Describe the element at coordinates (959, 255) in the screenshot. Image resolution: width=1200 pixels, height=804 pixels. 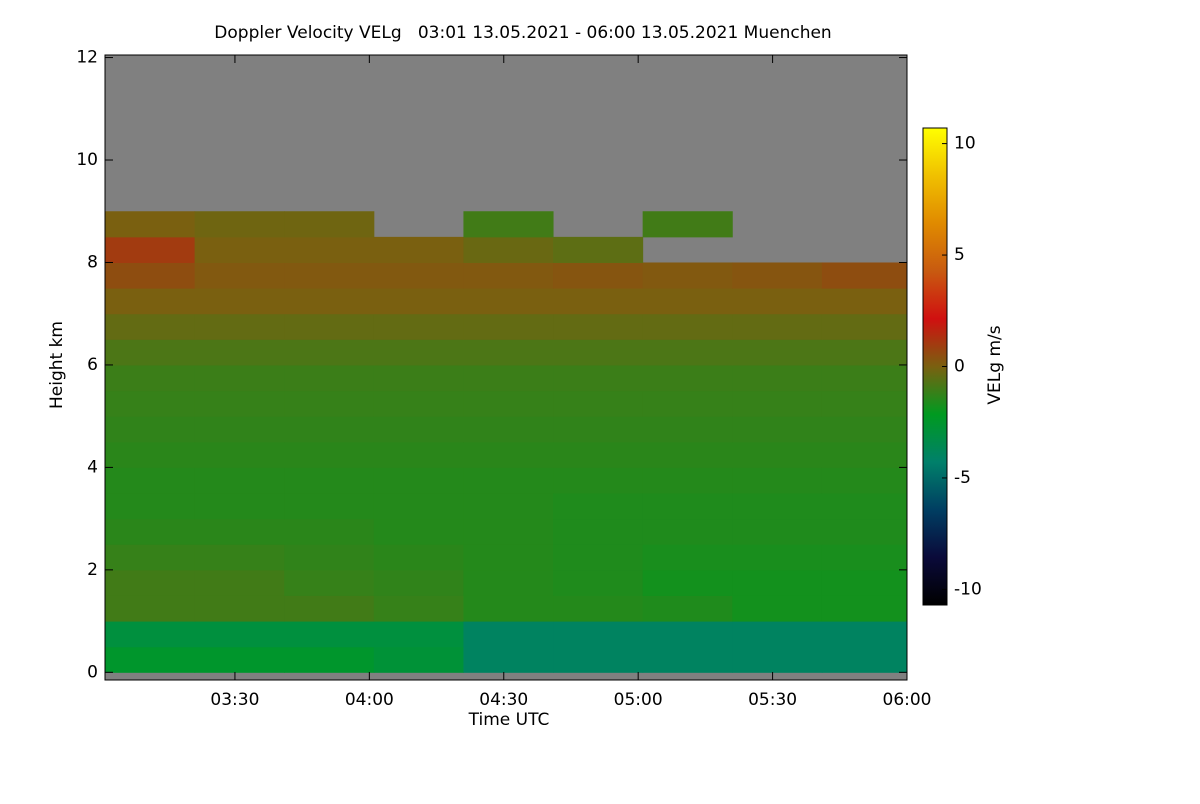
I see `colorbar-tick-label: 5` at that location.